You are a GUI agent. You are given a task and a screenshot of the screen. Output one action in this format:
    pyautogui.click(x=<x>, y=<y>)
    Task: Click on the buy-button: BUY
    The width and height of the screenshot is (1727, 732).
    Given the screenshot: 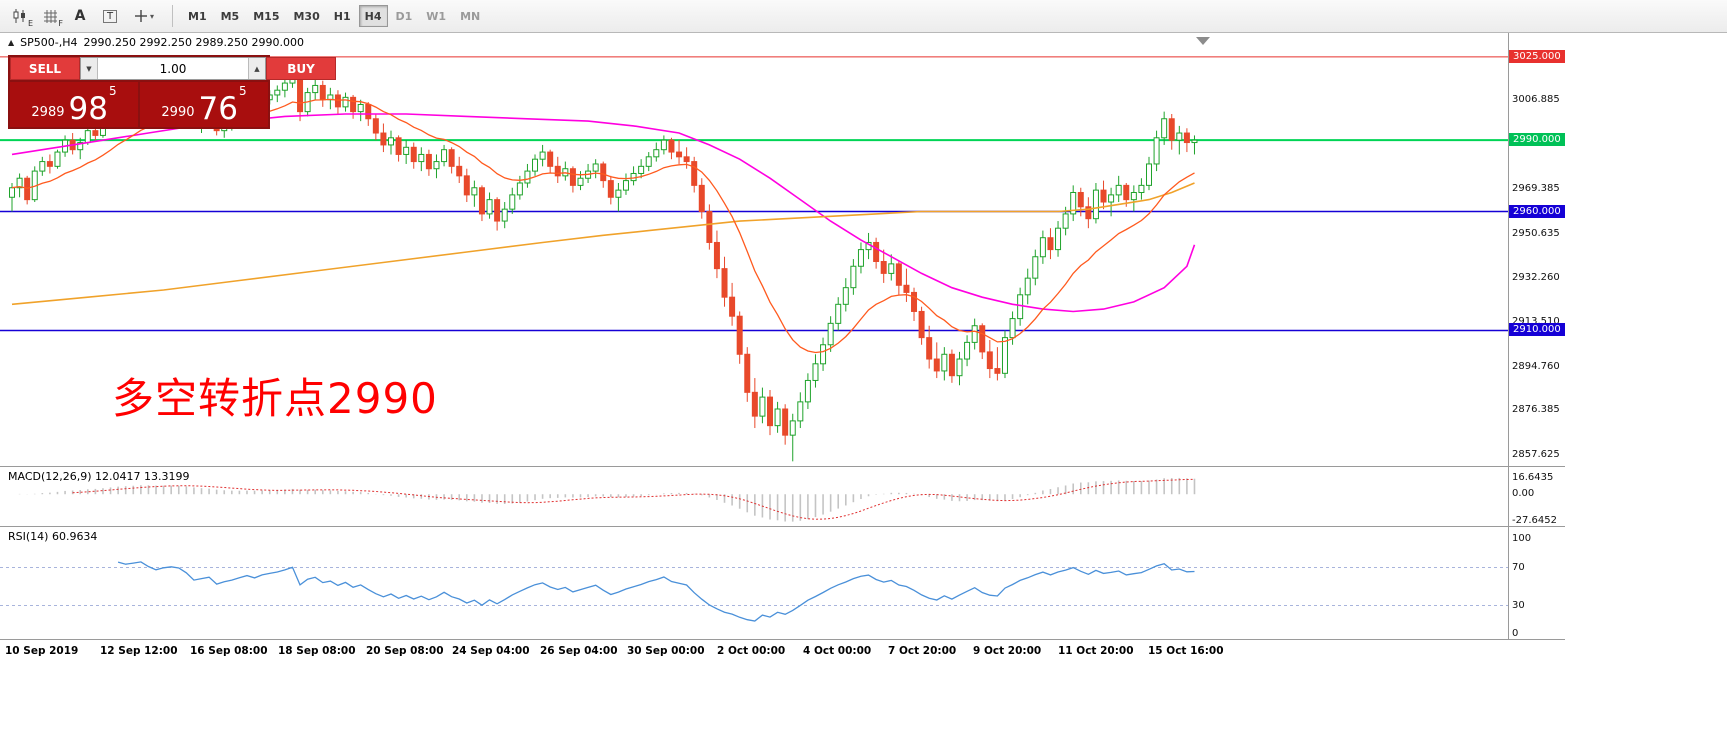 What is the action you would take?
    pyautogui.click(x=301, y=68)
    